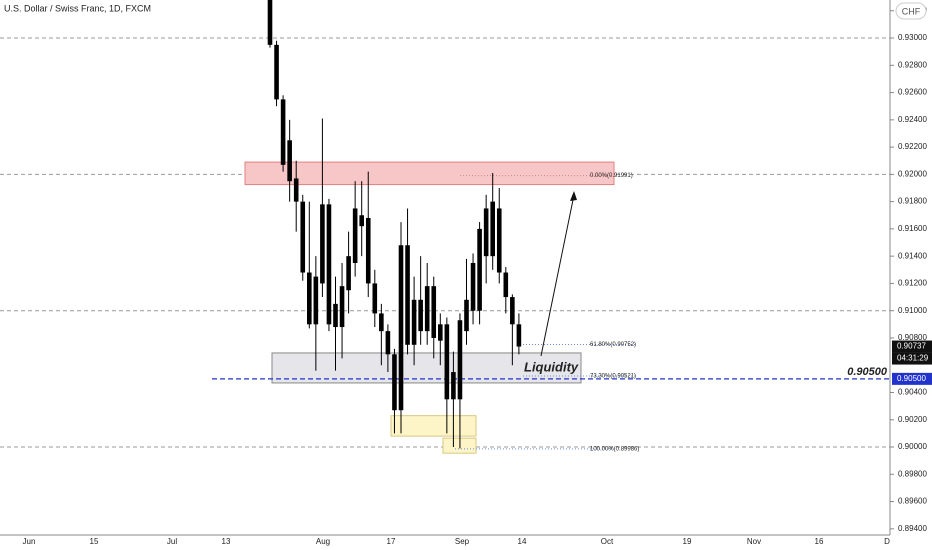 This screenshot has width=932, height=550. Describe the element at coordinates (912, 255) in the screenshot. I see `y-tick-label: 0.91400` at that location.